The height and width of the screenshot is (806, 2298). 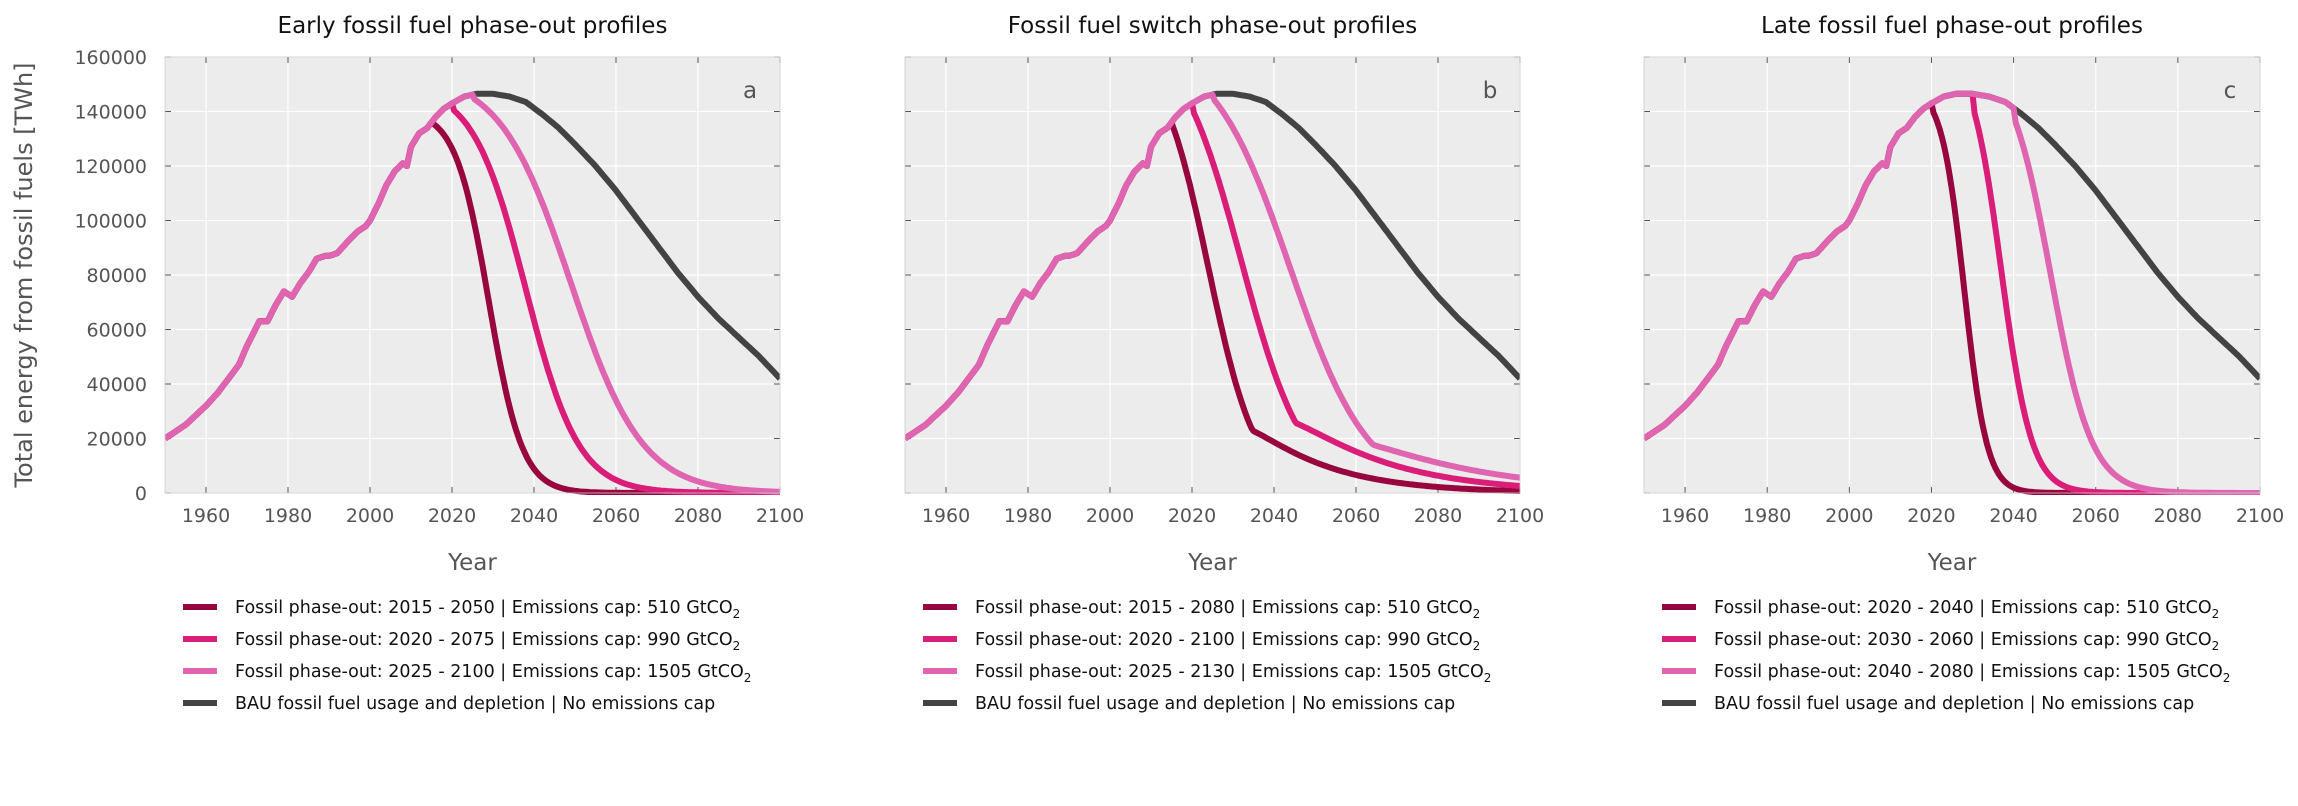 I want to click on panel-label: a, so click(x=750, y=91).